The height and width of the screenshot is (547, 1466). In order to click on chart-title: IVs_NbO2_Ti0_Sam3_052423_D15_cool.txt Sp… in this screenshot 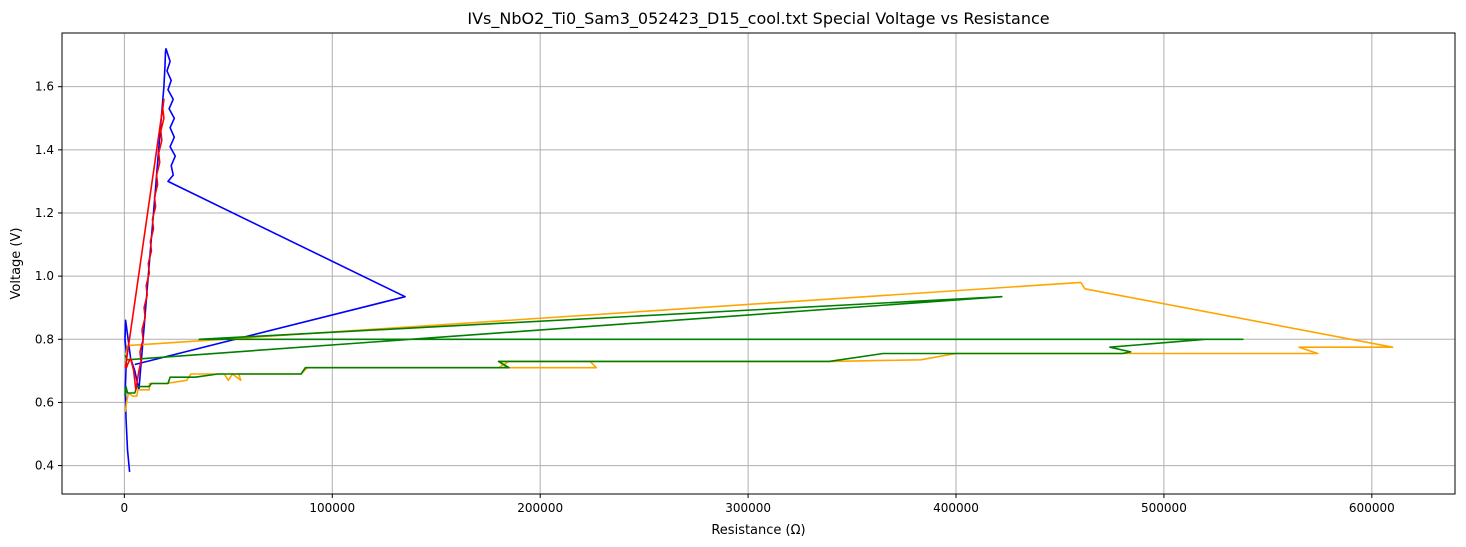, I will do `click(758, 19)`.